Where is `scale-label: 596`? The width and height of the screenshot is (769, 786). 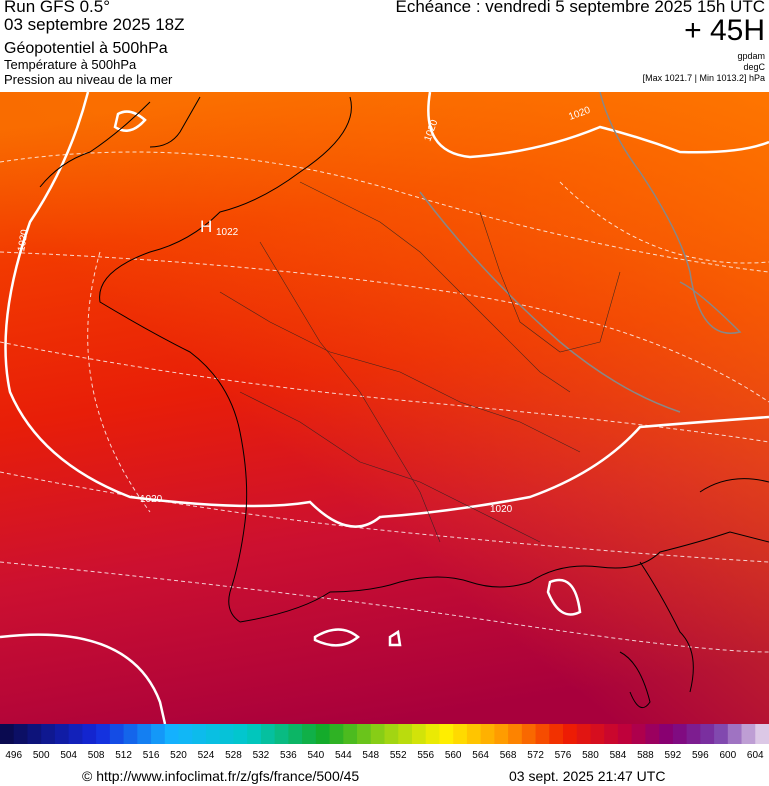
scale-label: 596 is located at coordinates (700, 755).